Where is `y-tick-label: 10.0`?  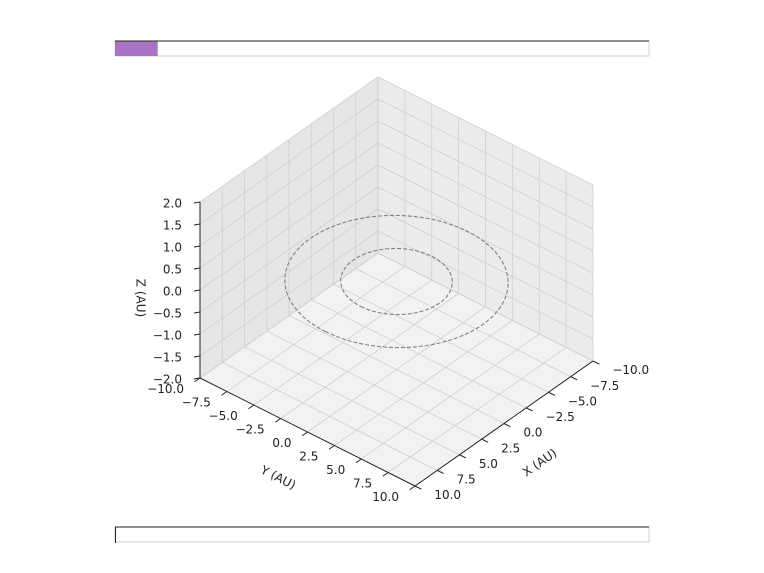
y-tick-label: 10.0 is located at coordinates (385, 497).